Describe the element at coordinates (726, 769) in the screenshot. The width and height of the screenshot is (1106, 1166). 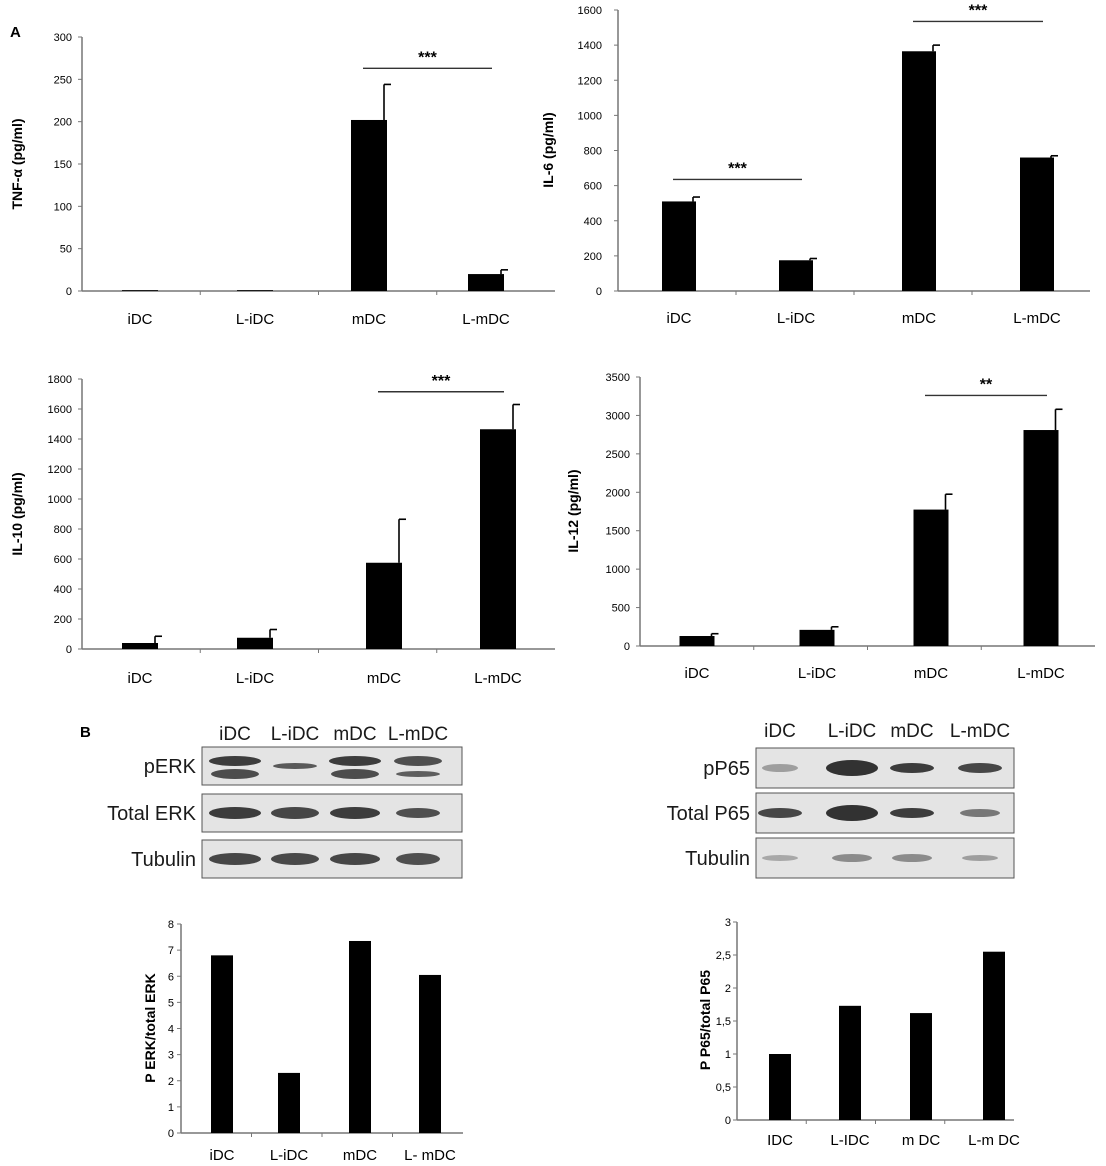
I see `blot-row-label: pP65` at that location.